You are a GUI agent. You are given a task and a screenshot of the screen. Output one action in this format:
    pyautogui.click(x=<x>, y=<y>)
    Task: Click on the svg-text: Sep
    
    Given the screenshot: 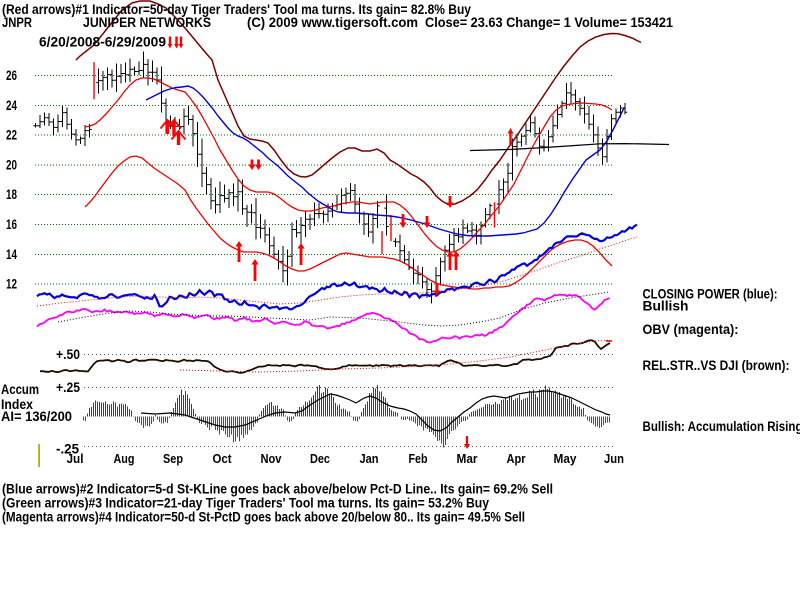 What is the action you would take?
    pyautogui.click(x=173, y=459)
    